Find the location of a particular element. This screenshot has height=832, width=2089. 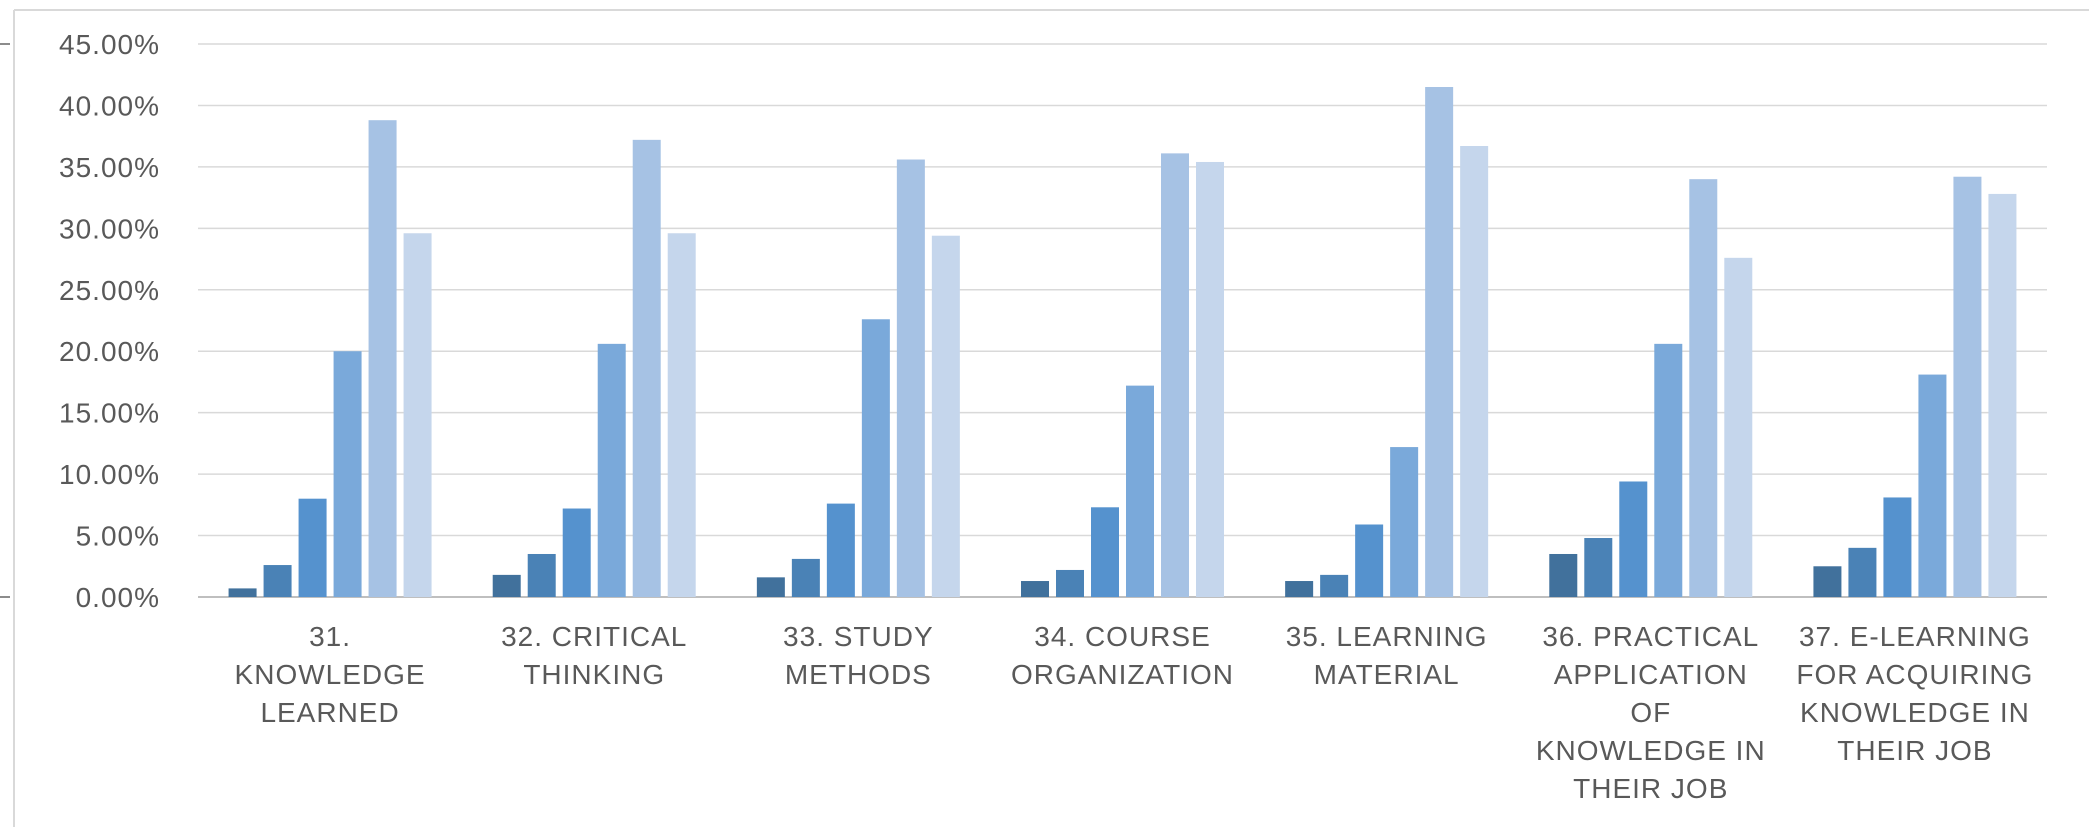

y-tick-label: 5.00% is located at coordinates (118, 536).